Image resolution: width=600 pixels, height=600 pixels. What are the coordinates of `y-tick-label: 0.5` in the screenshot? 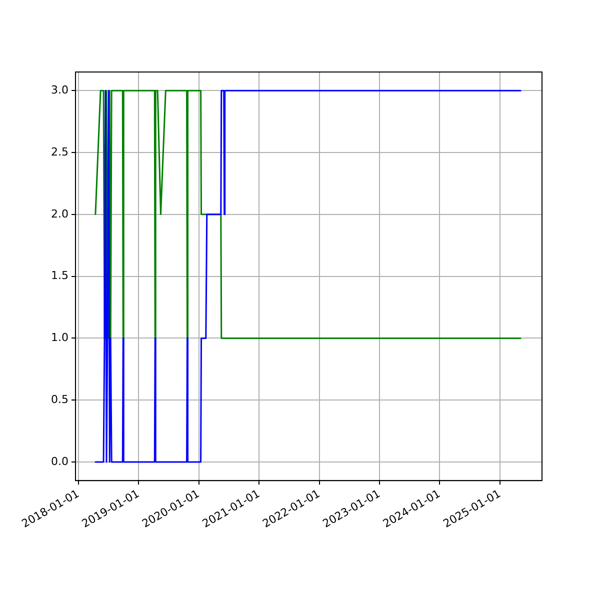 It's located at (59, 399).